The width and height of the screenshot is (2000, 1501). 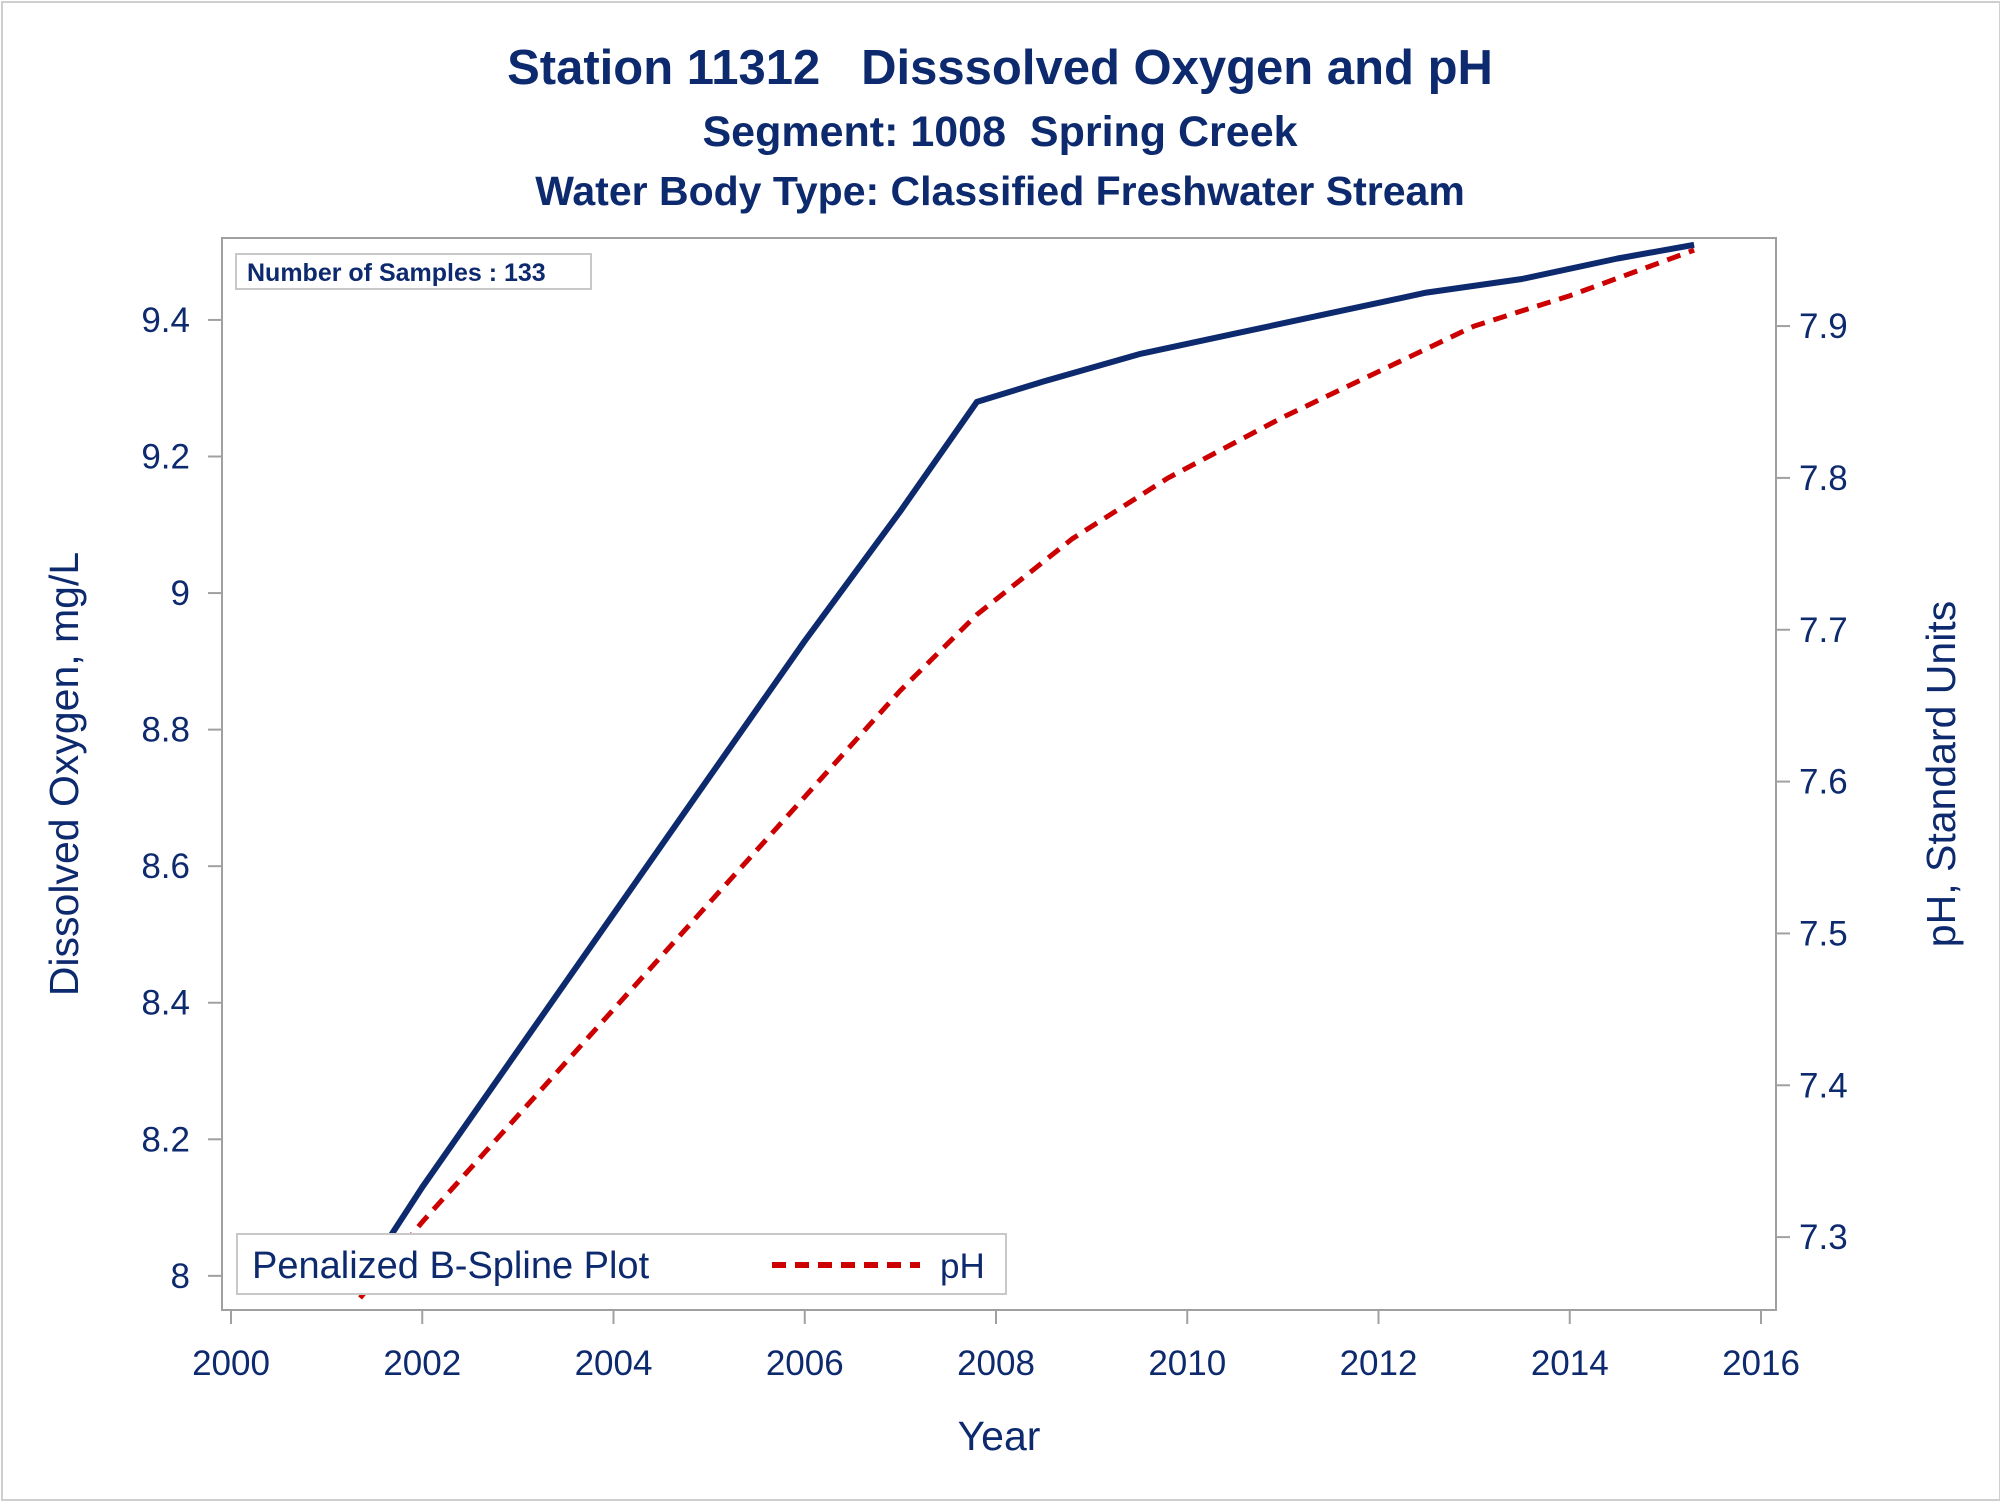 What do you see at coordinates (451, 1266) in the screenshot?
I see `legend-title: Penalized B-Spline Plot` at bounding box center [451, 1266].